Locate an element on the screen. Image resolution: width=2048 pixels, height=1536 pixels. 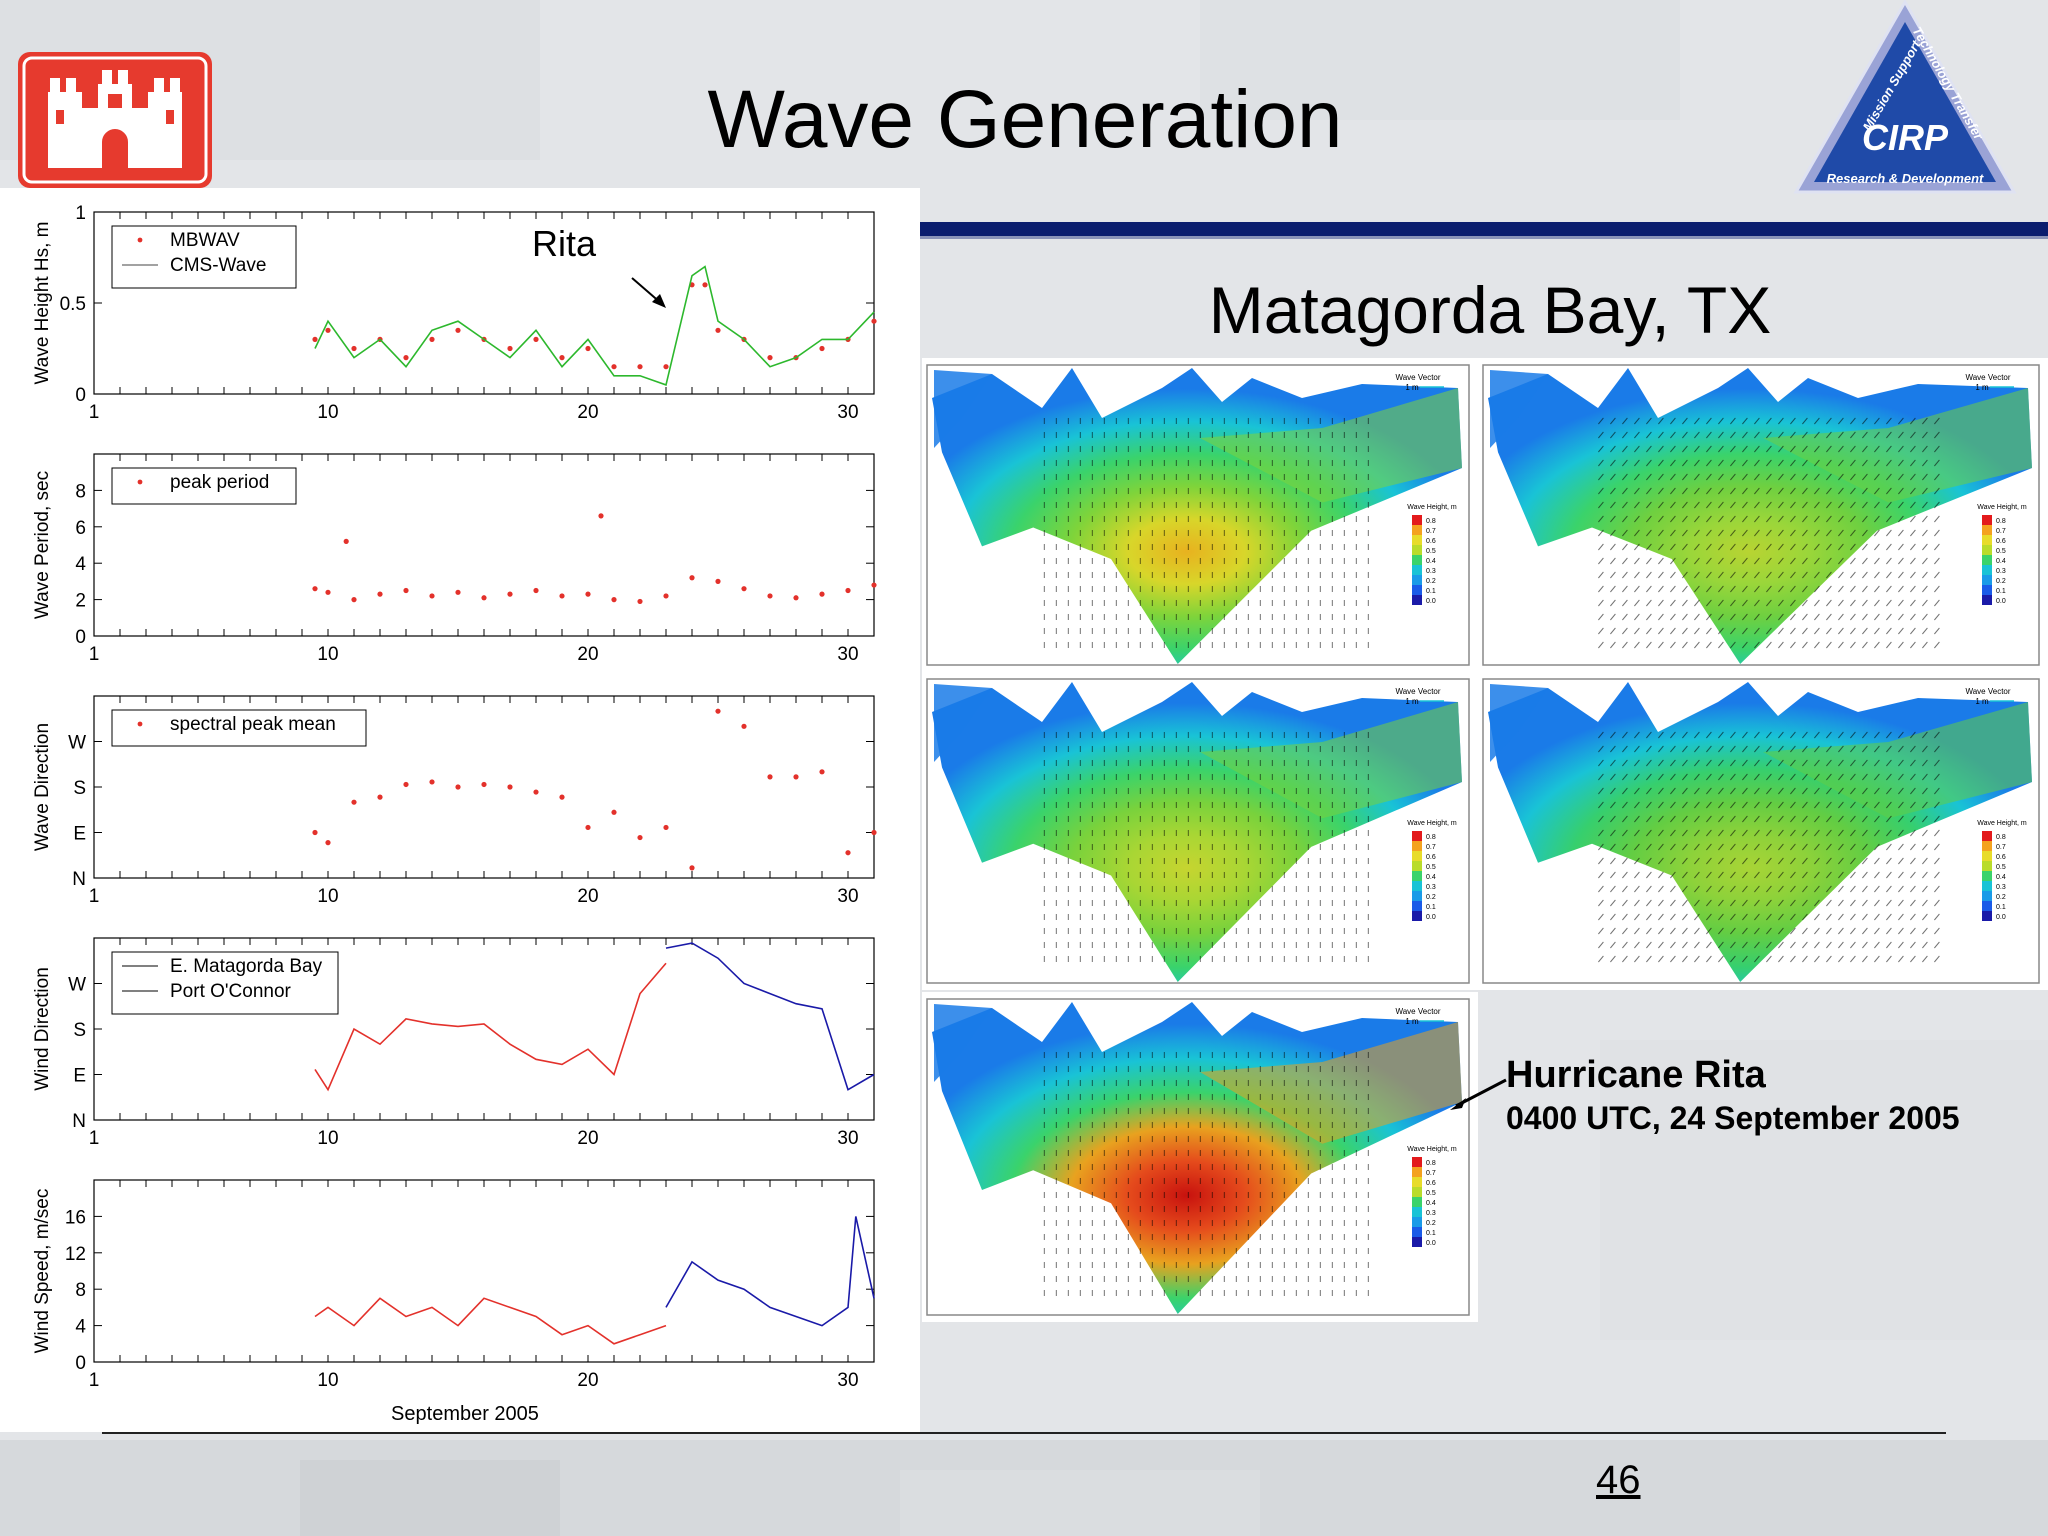
cirp-ring-bottom: Research & Development is located at coordinates (1905, 178).